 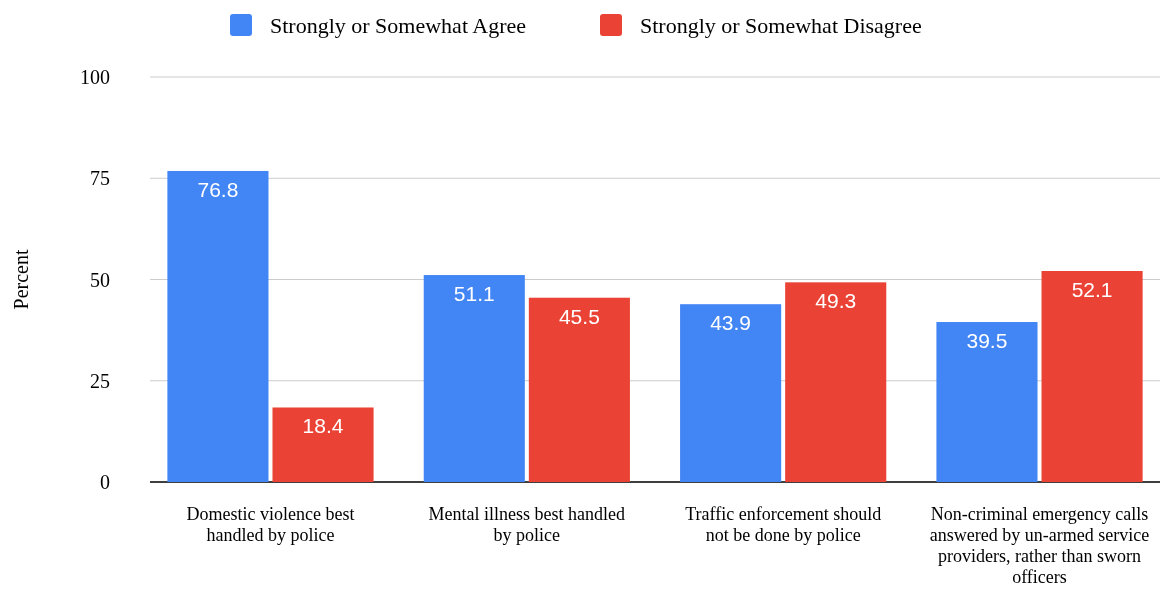 I want to click on y-tick-label: 25, so click(x=100, y=380).